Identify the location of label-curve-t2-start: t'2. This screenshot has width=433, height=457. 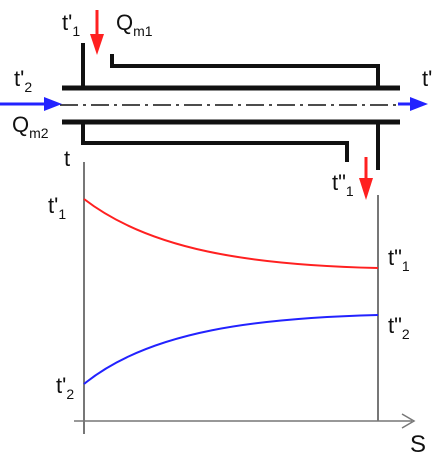
(65, 387).